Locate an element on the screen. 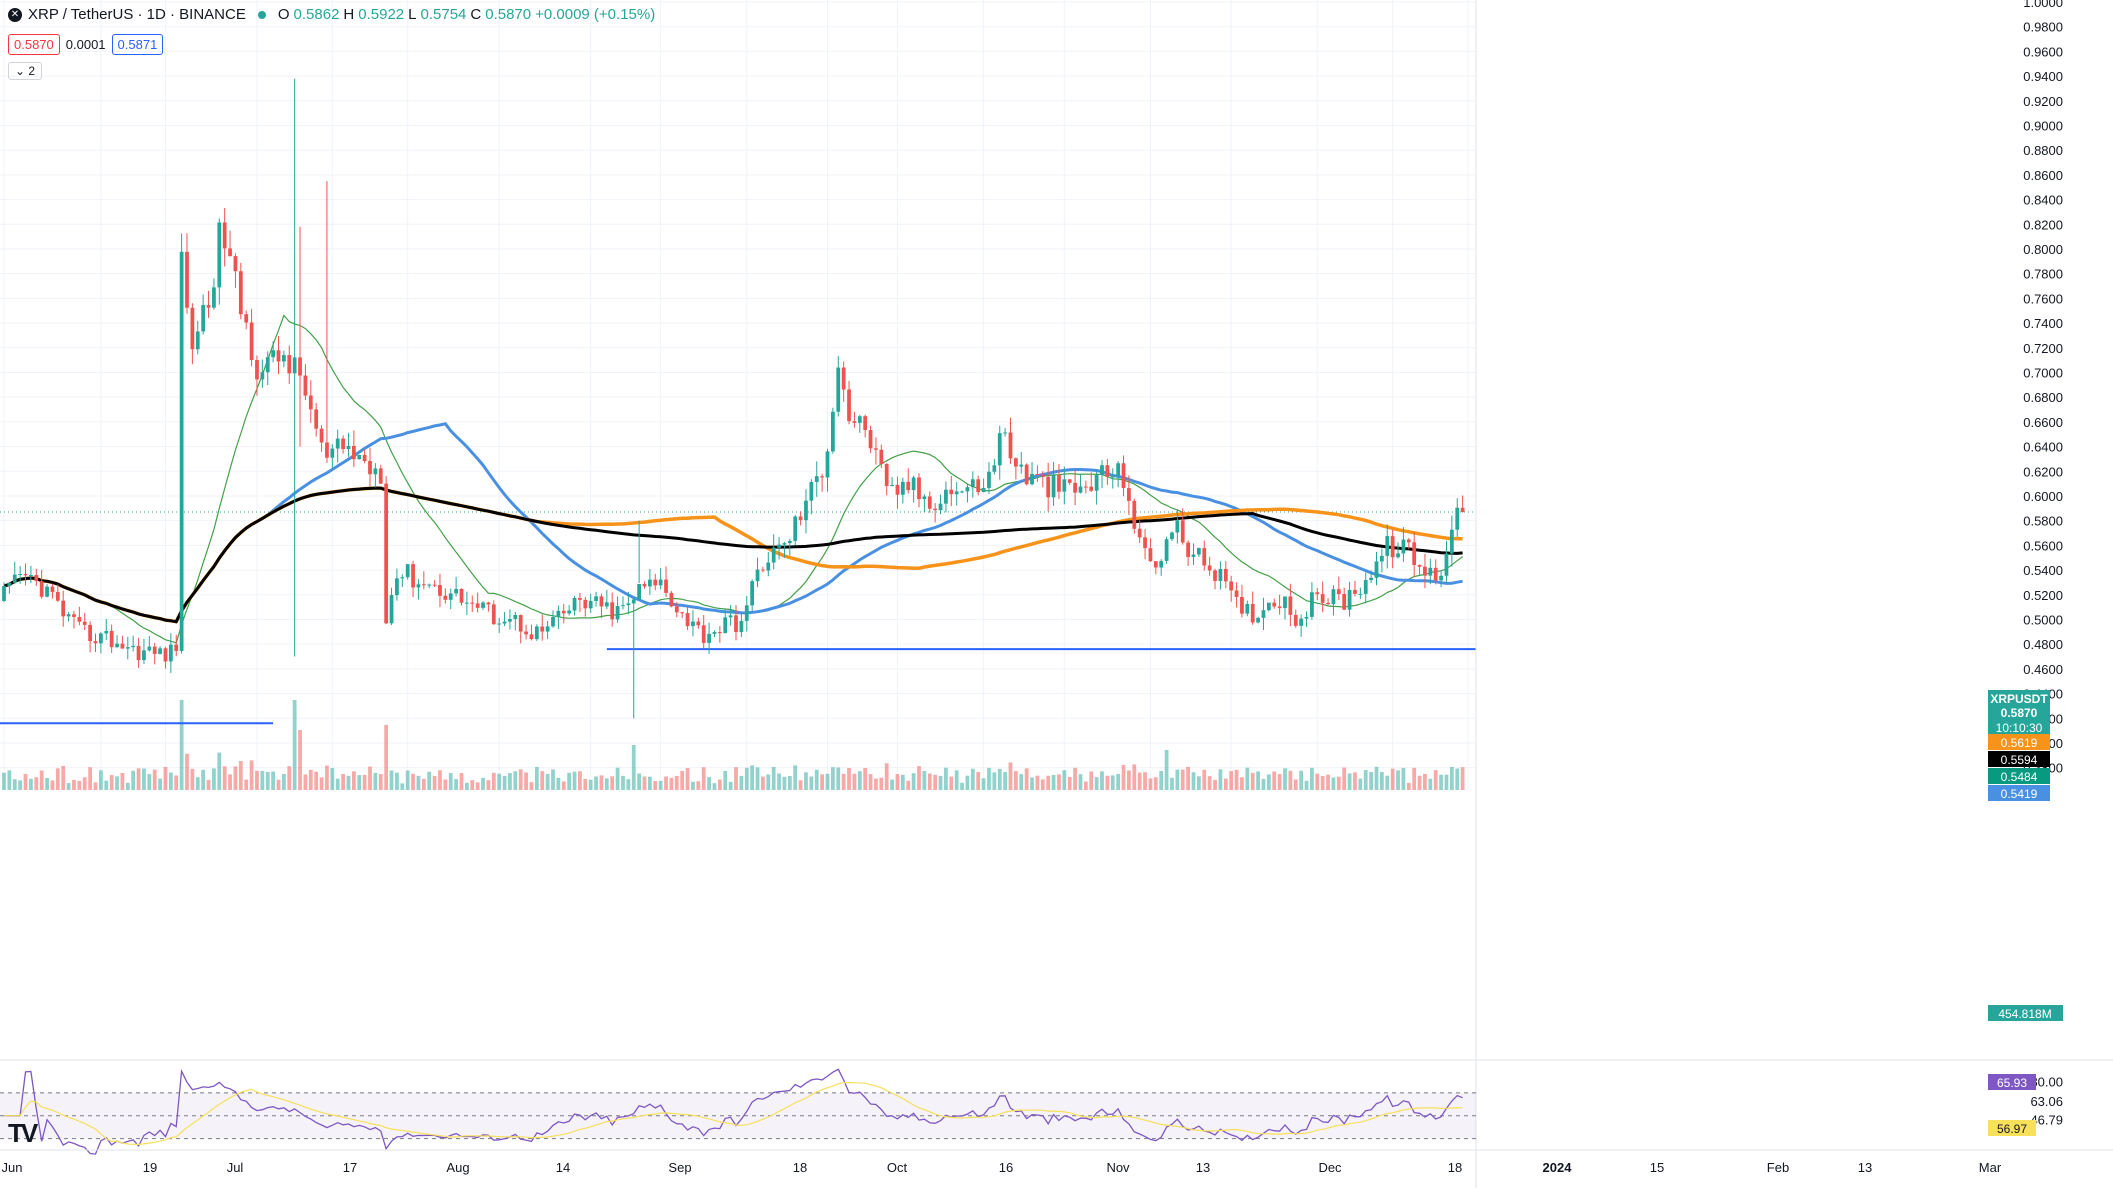 Image resolution: width=2113 pixels, height=1188 pixels. sell-button: 0.5870 is located at coordinates (34, 44).